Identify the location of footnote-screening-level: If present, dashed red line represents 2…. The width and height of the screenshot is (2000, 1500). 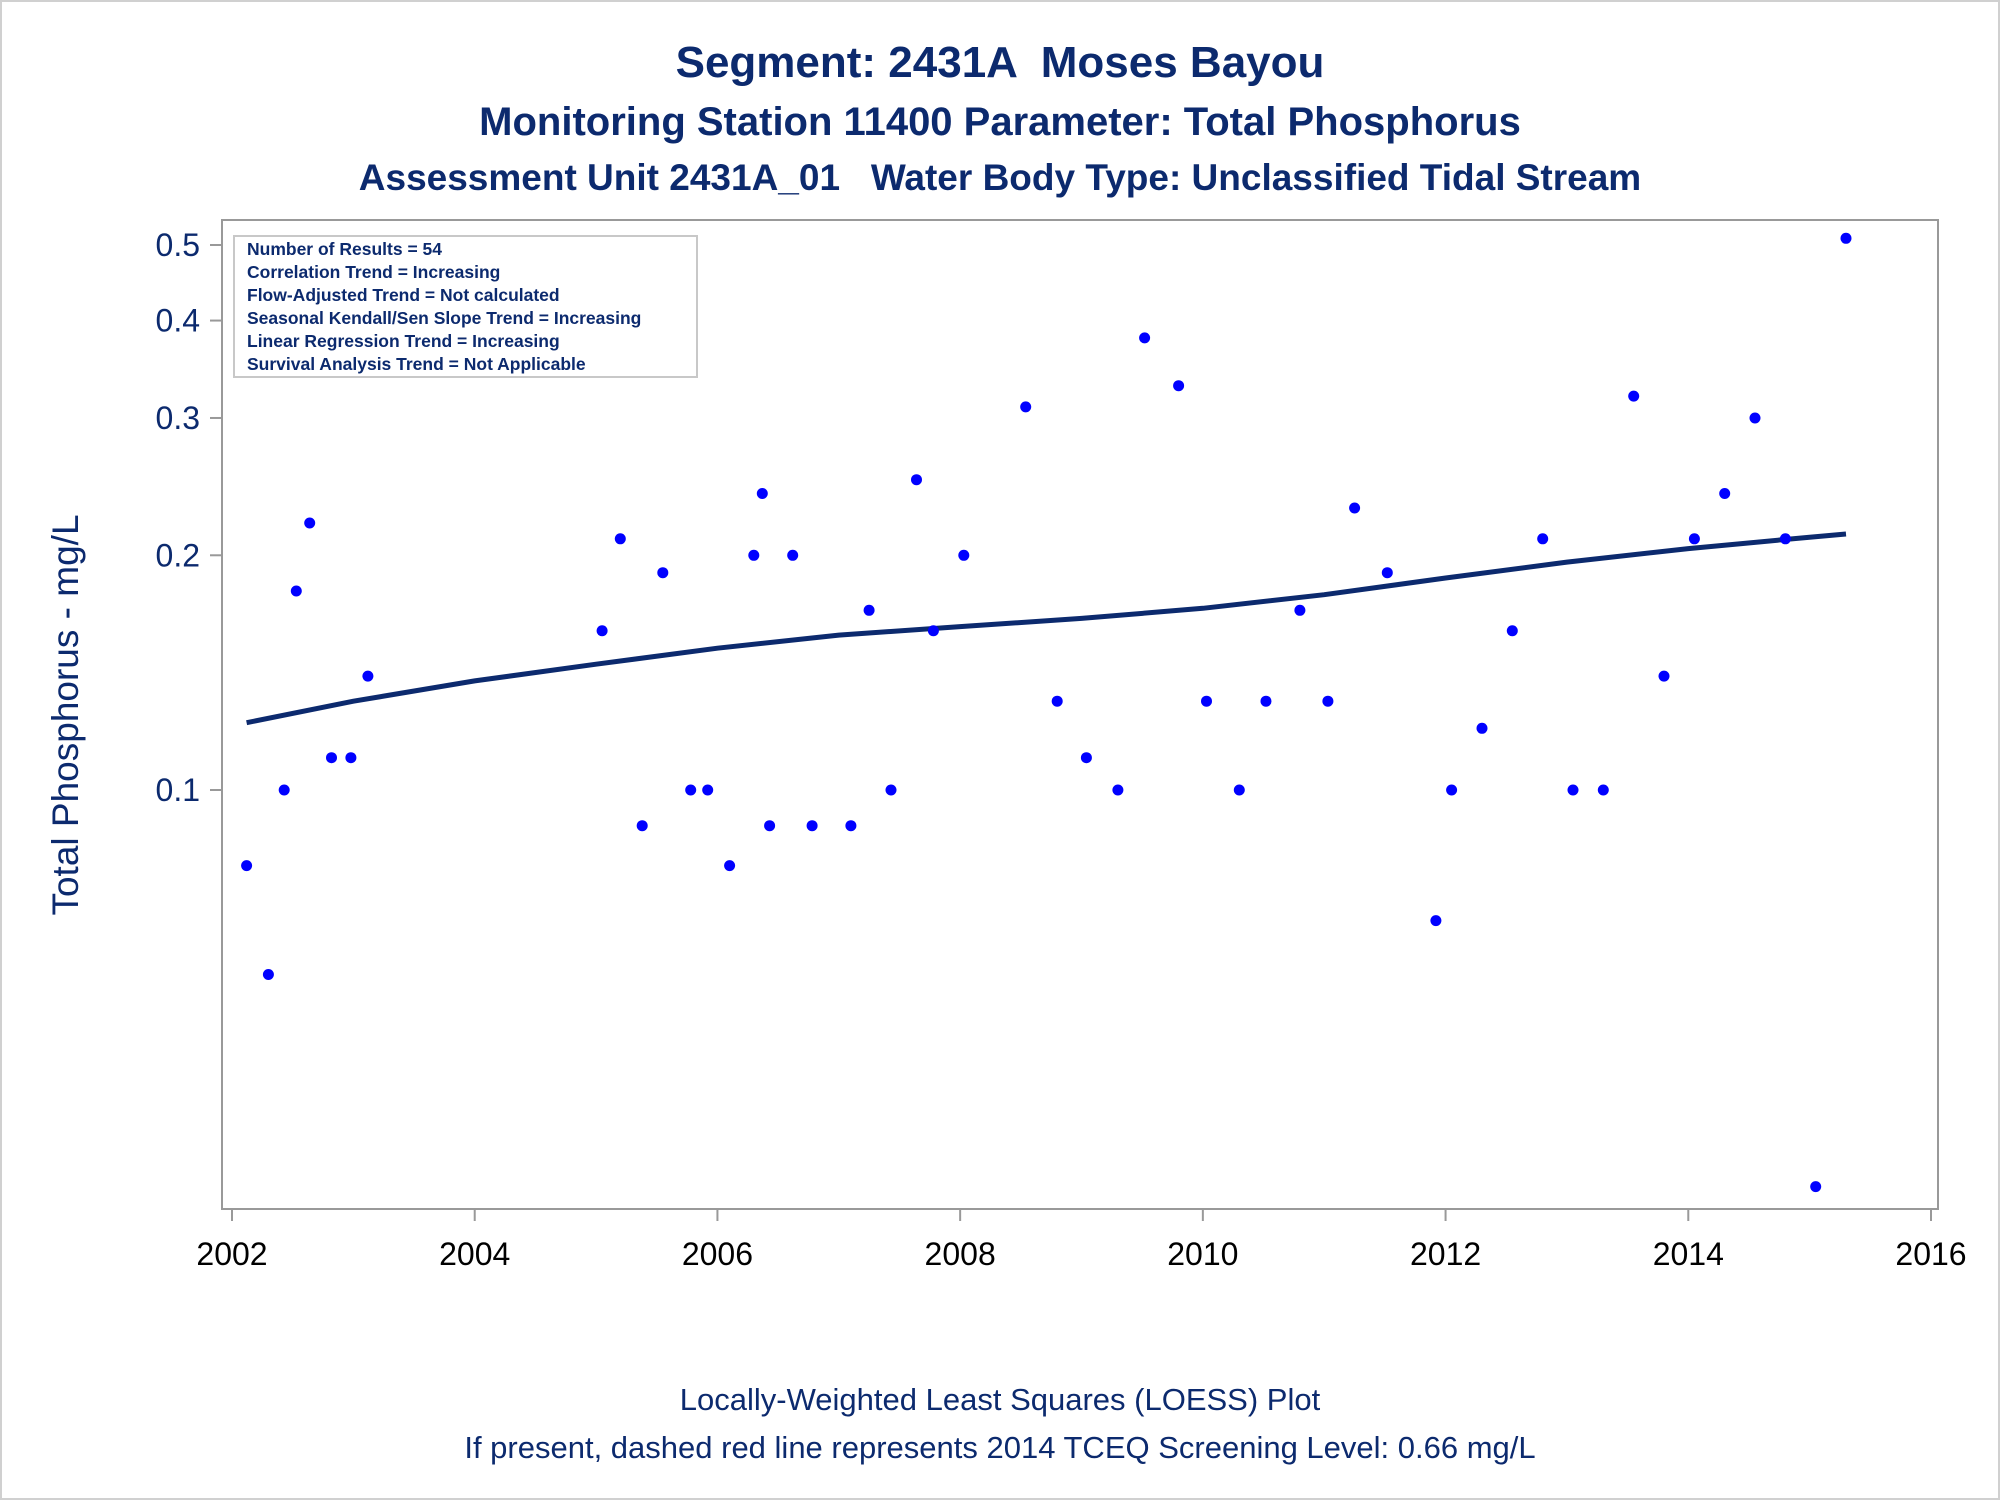
(1000, 1447).